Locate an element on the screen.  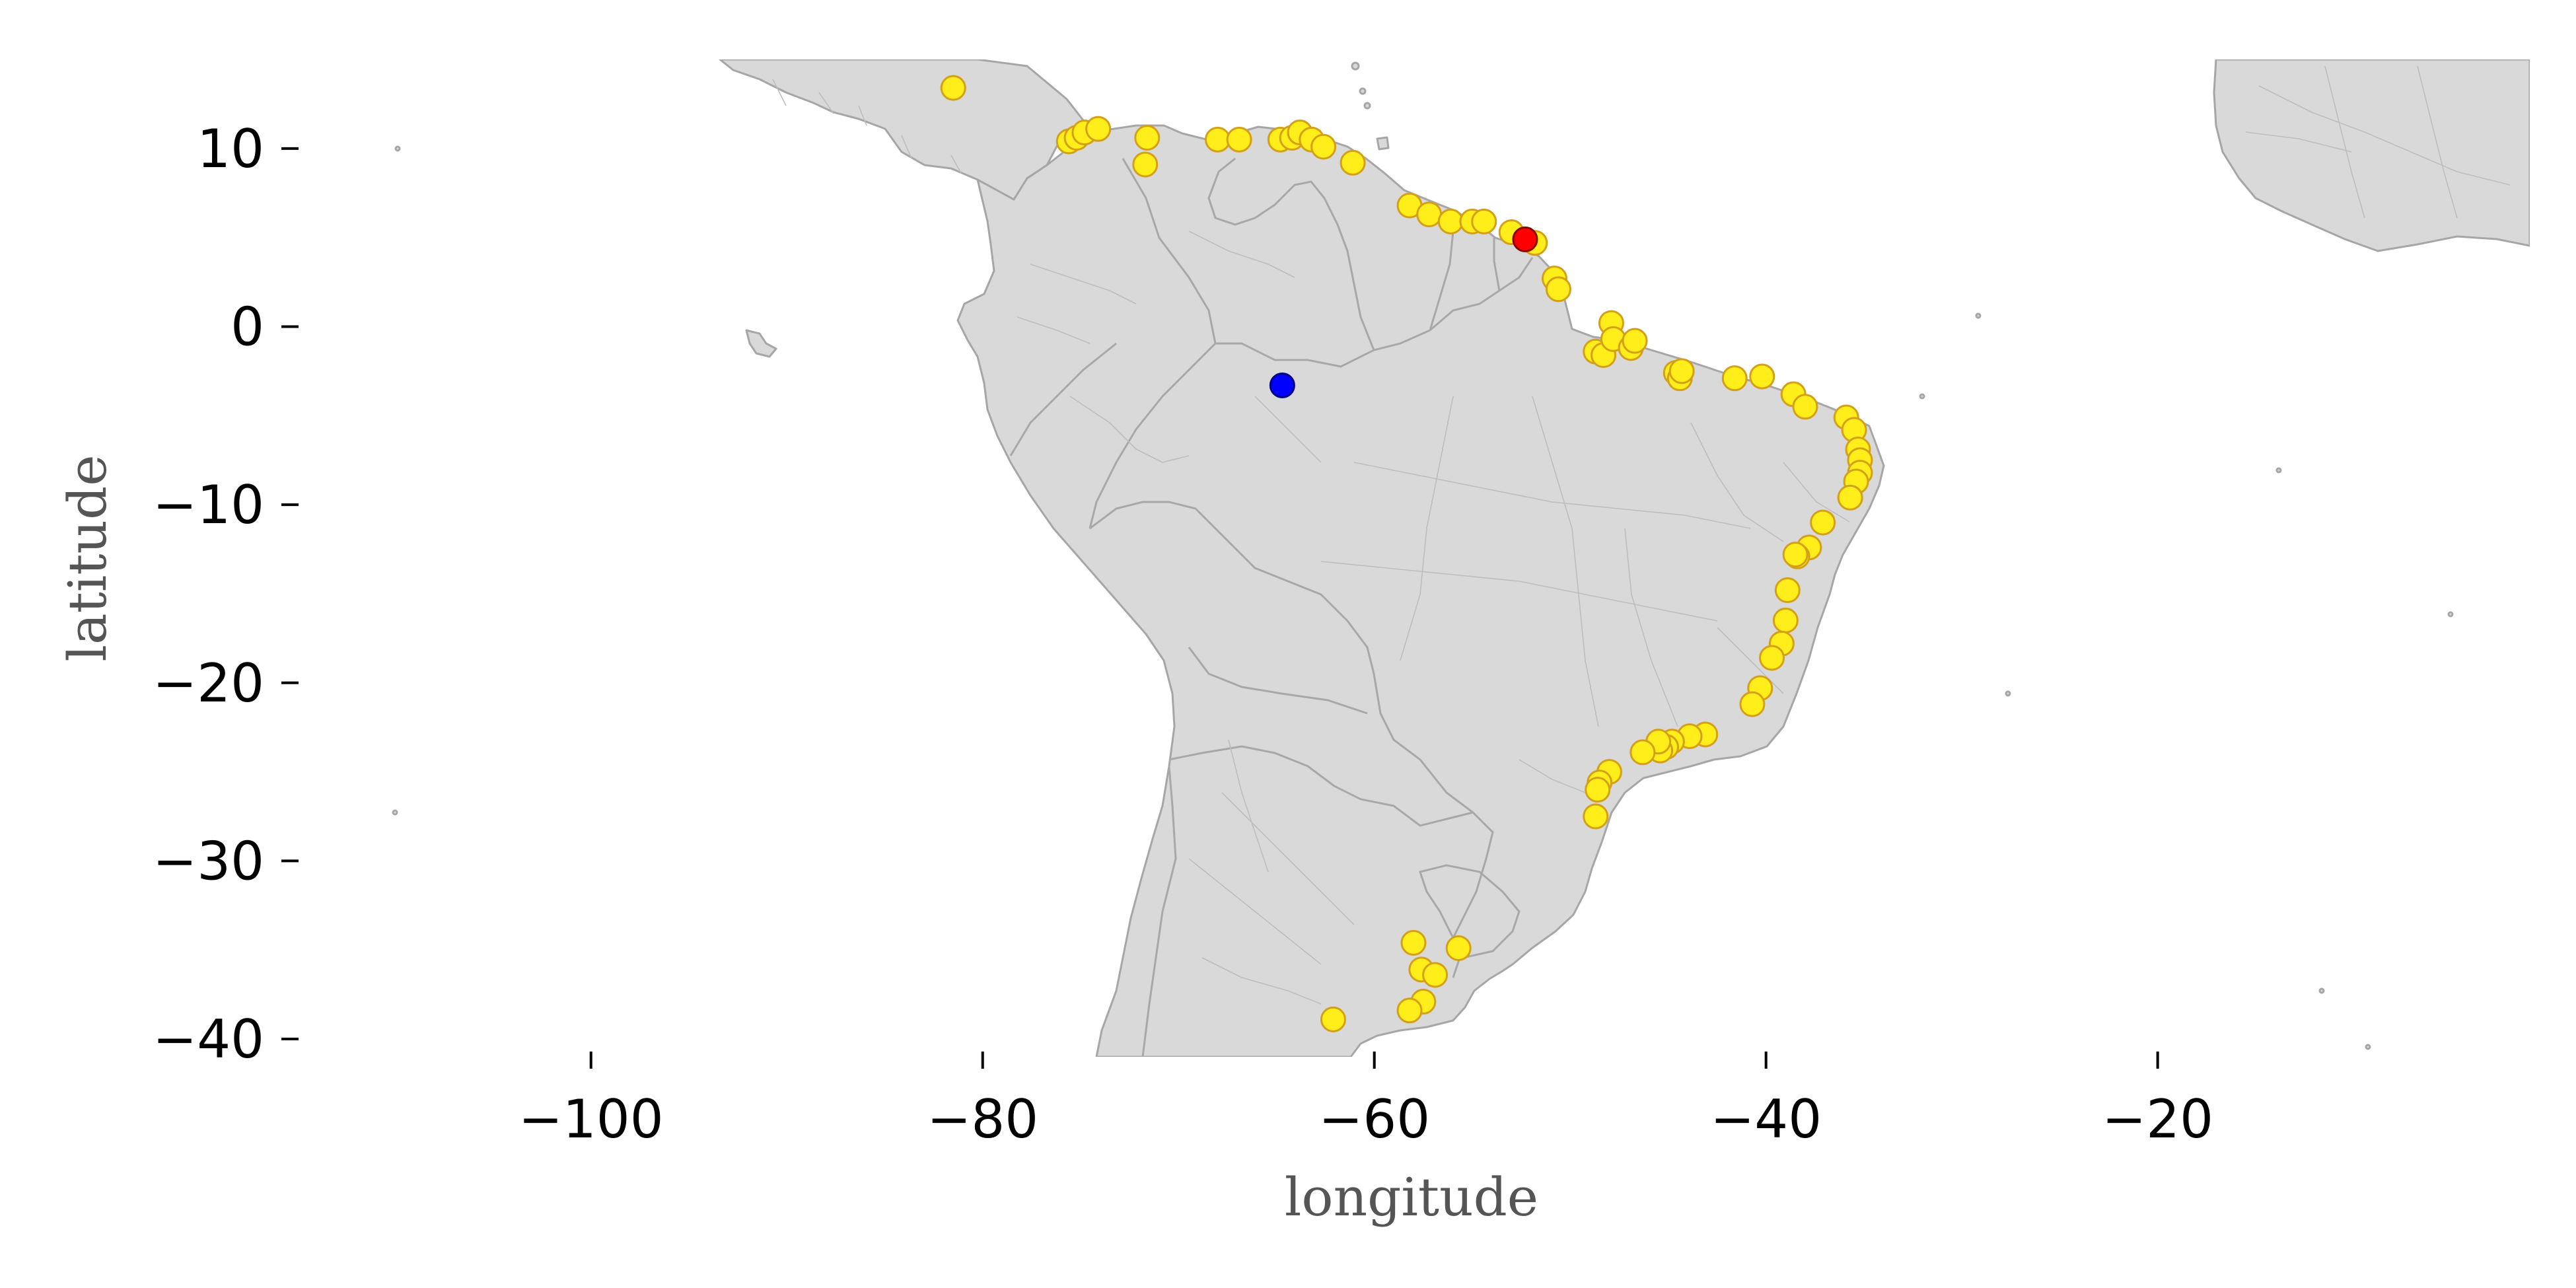
y-tick-label: −10 is located at coordinates (208, 505).